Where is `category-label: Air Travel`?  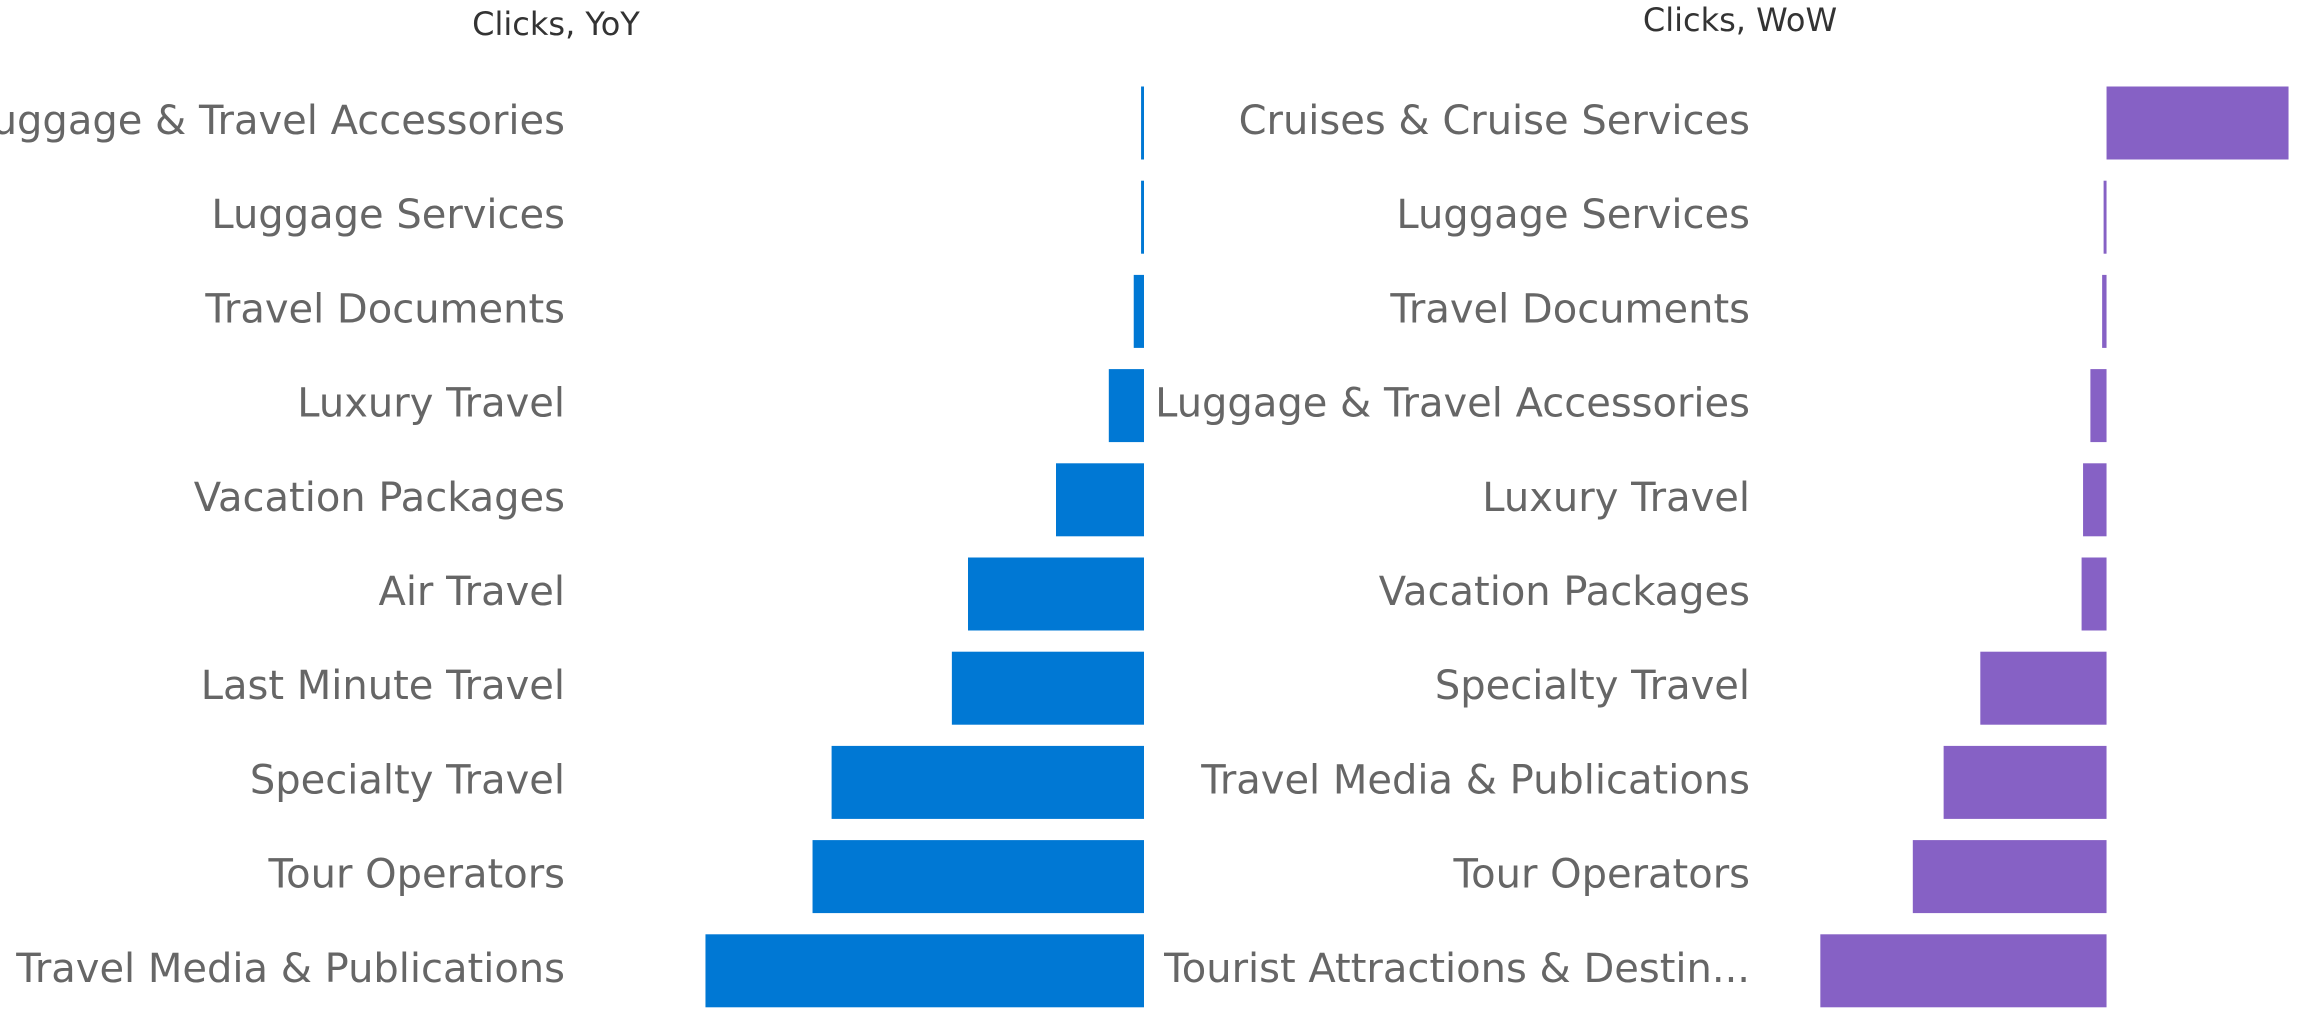
category-label: Air Travel is located at coordinates (471, 592).